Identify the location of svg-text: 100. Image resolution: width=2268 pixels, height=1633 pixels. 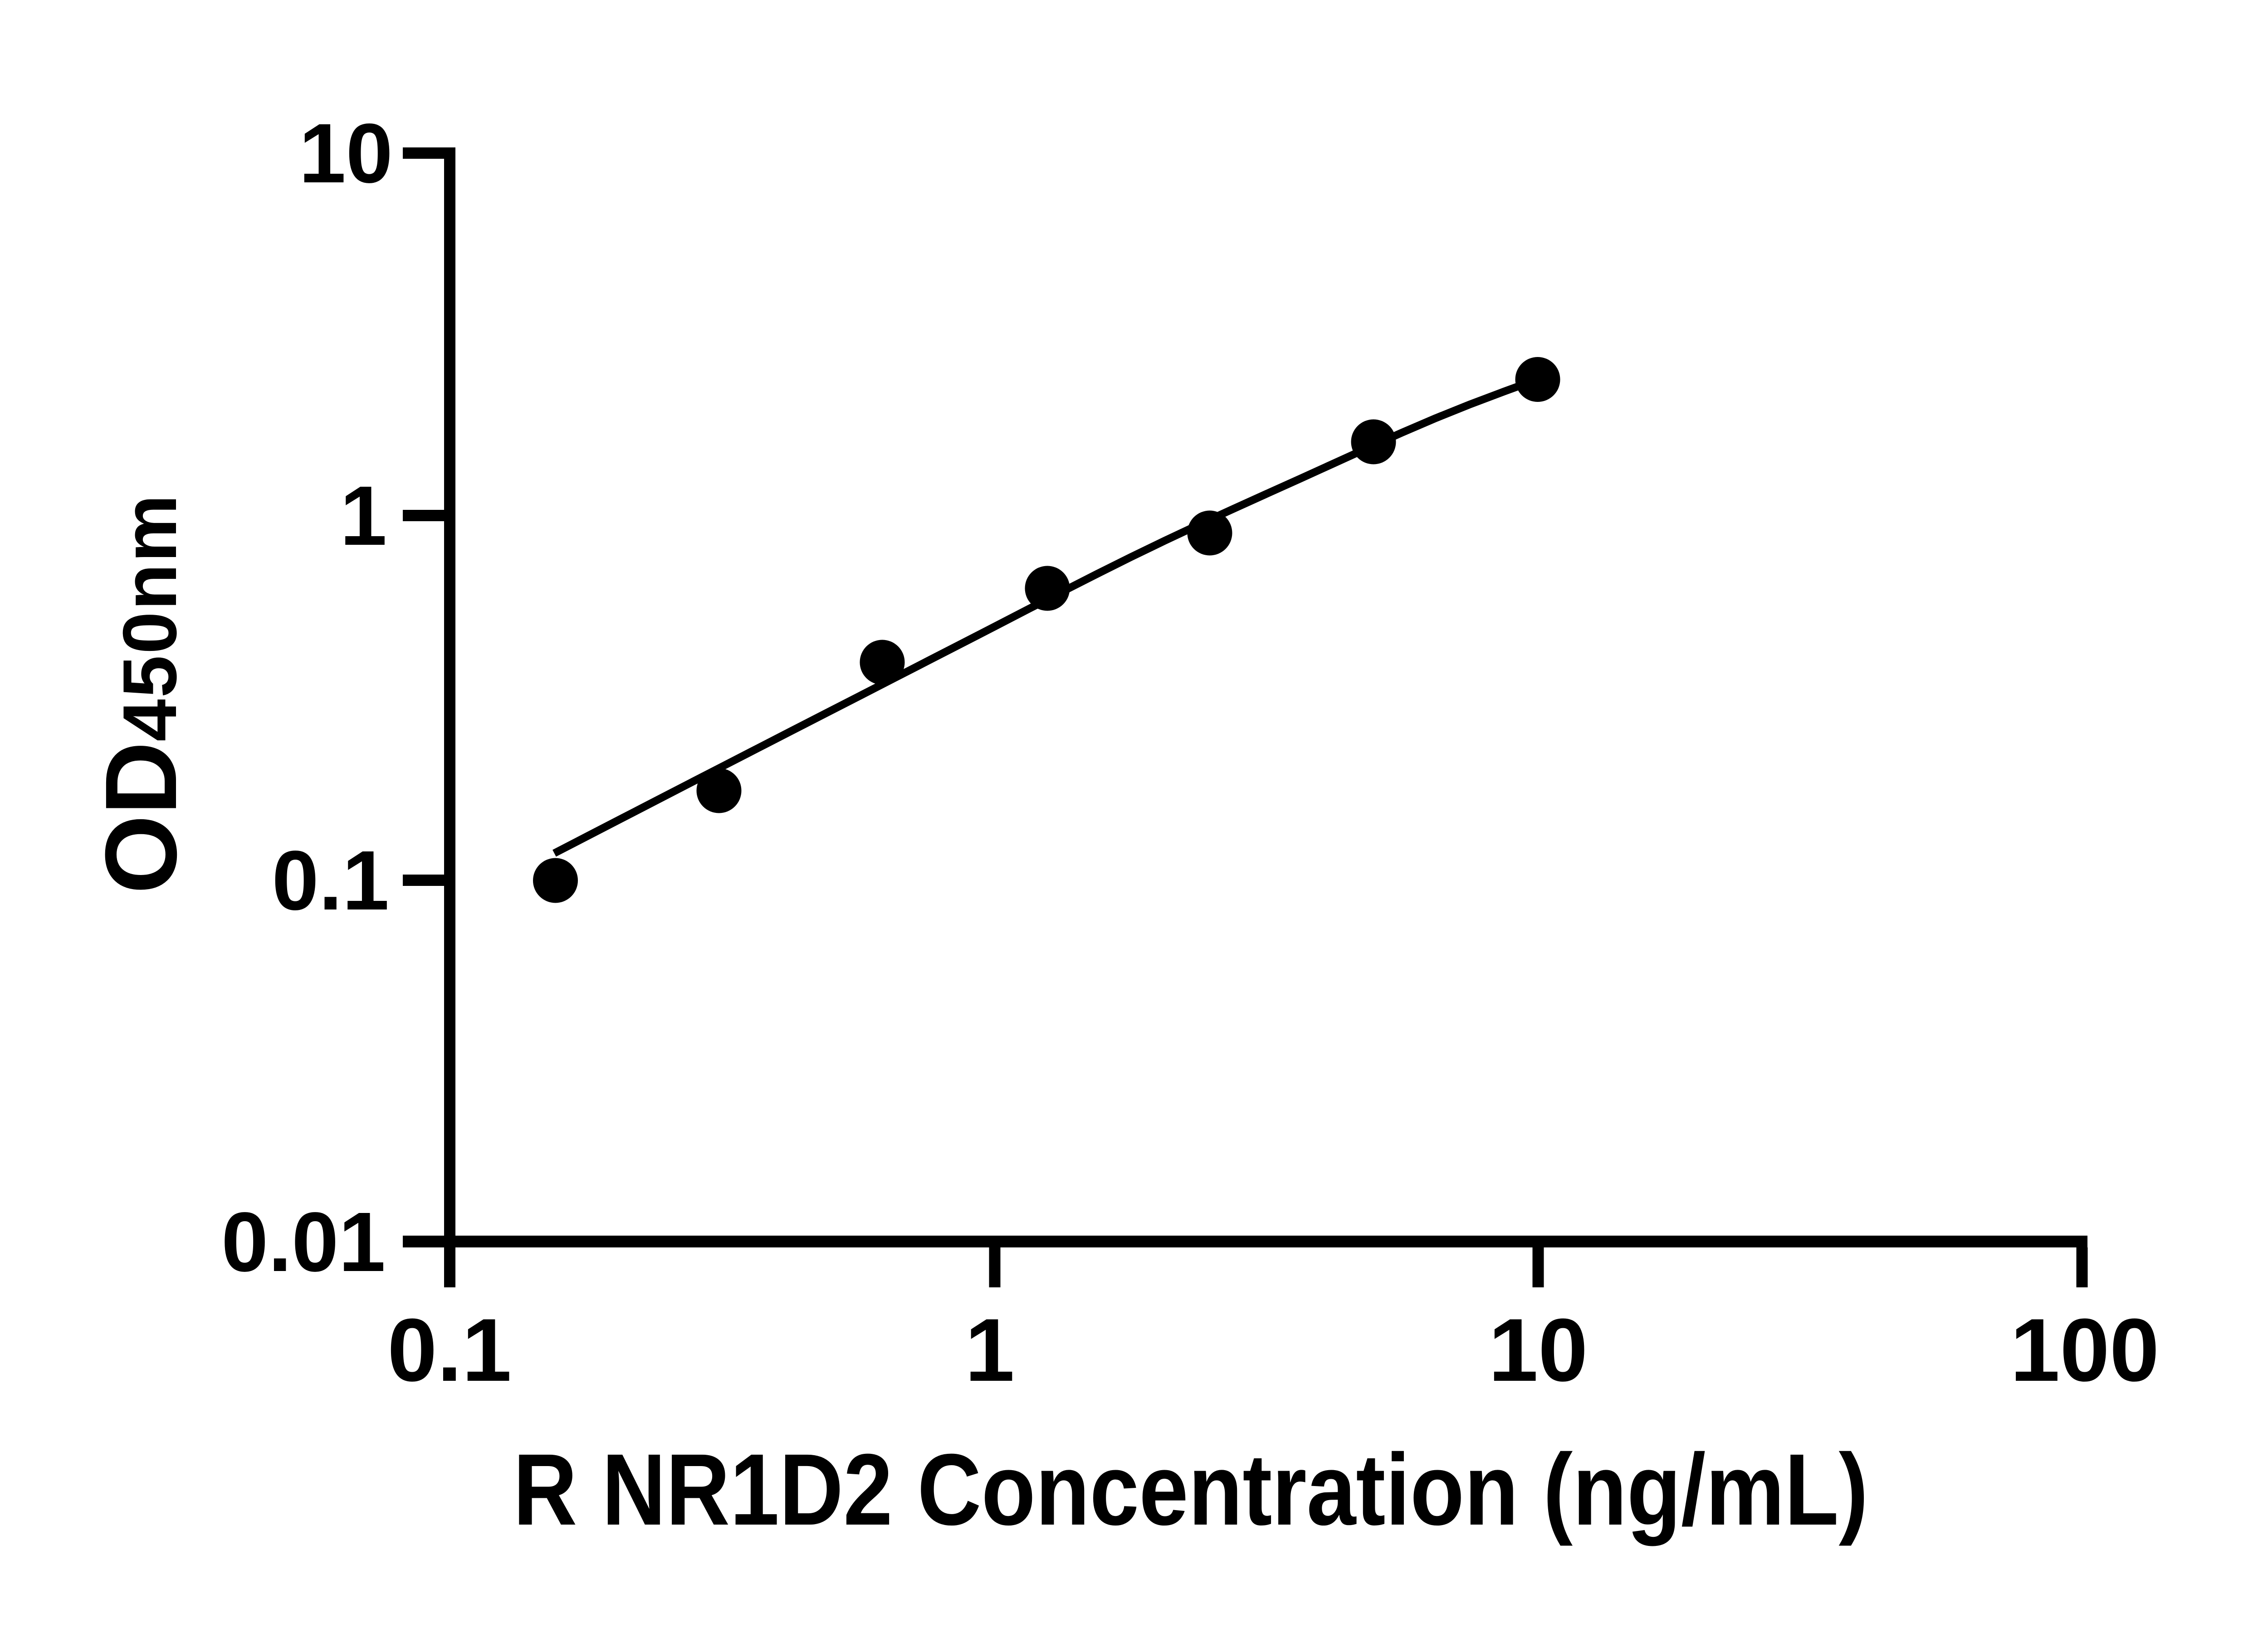
(2085, 1350).